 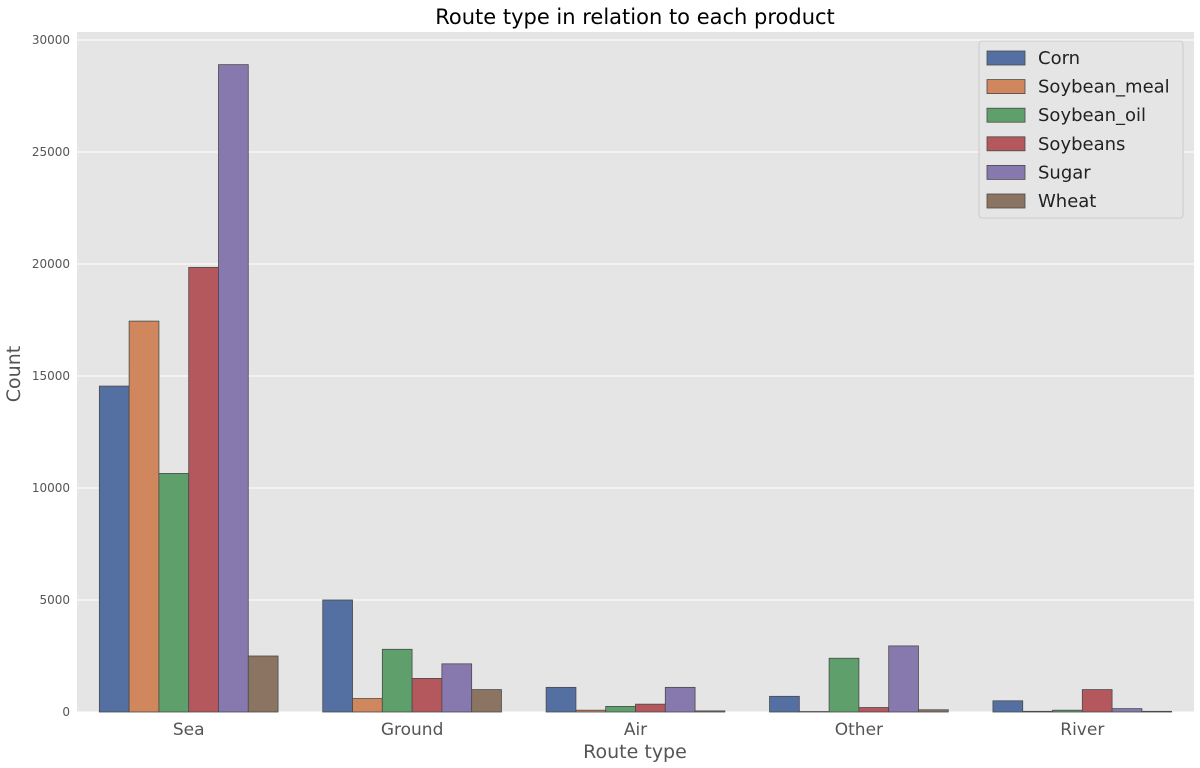 I want to click on legend-label: Soybean_meal, so click(x=1104, y=87).